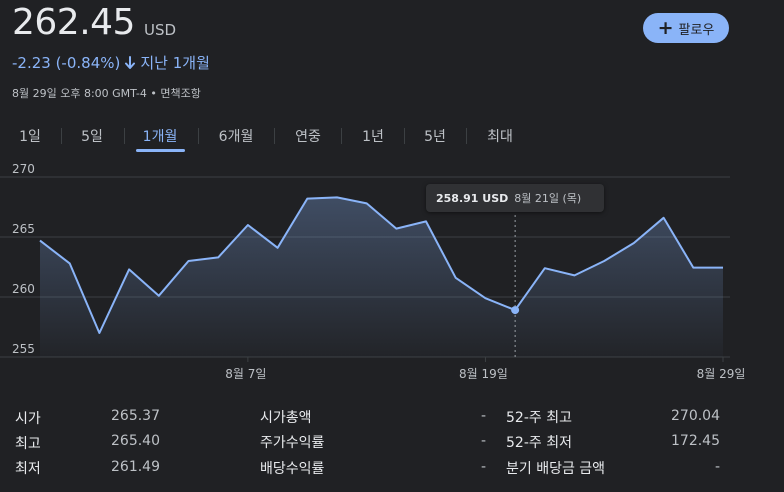 This screenshot has width=784, height=492. I want to click on follow-button-label: 팔로우, so click(696, 30).